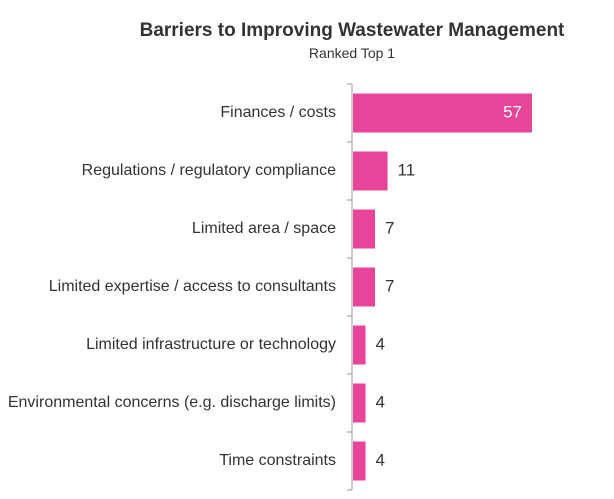 The height and width of the screenshot is (499, 614). I want to click on chart-subtitle: Ranked Top 1, so click(352, 53).